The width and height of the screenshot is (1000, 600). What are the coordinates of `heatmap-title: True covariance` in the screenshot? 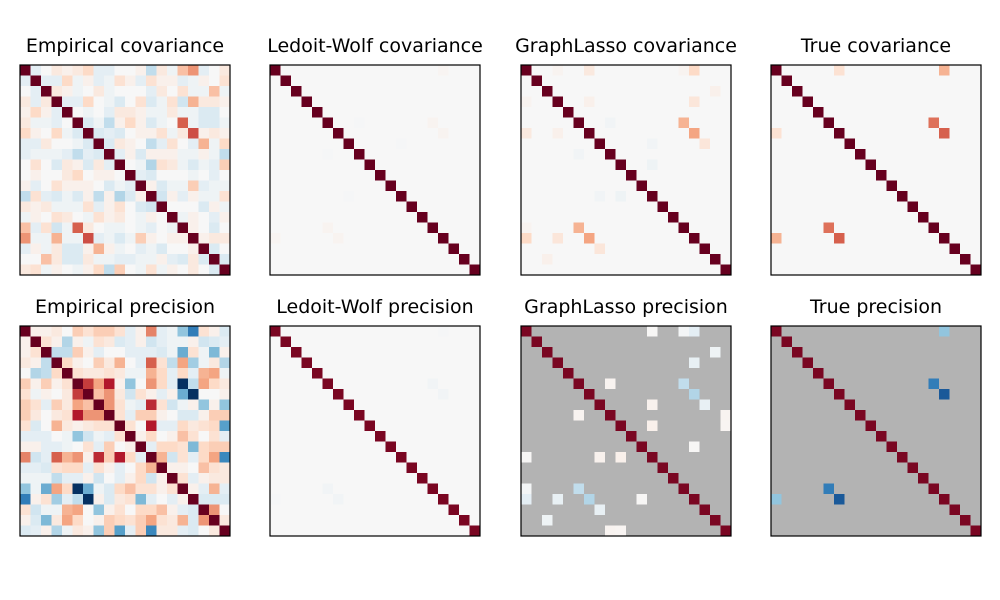 It's located at (876, 46).